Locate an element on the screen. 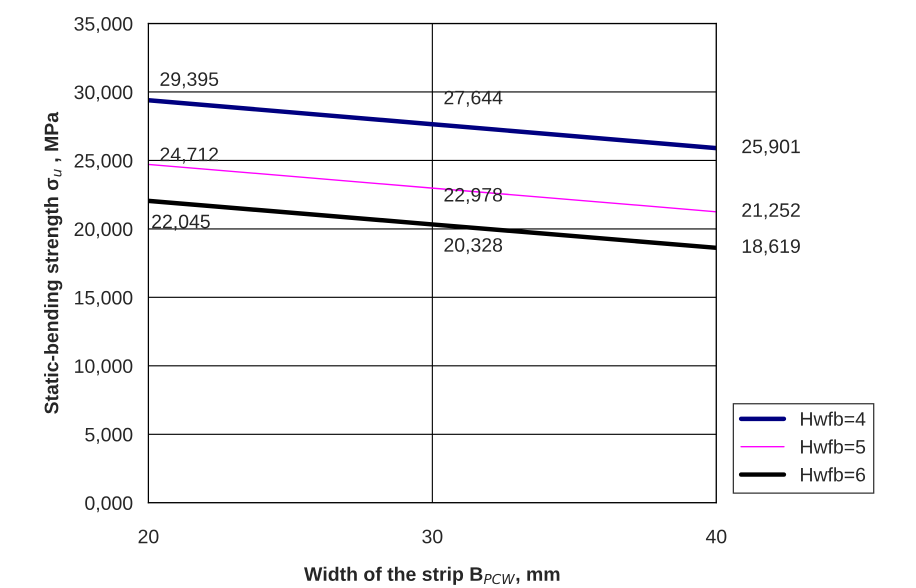 The image size is (916, 588). y-axis-title: Static-bending strength σ$_{u}$ , MPa is located at coordinates (53, 263).